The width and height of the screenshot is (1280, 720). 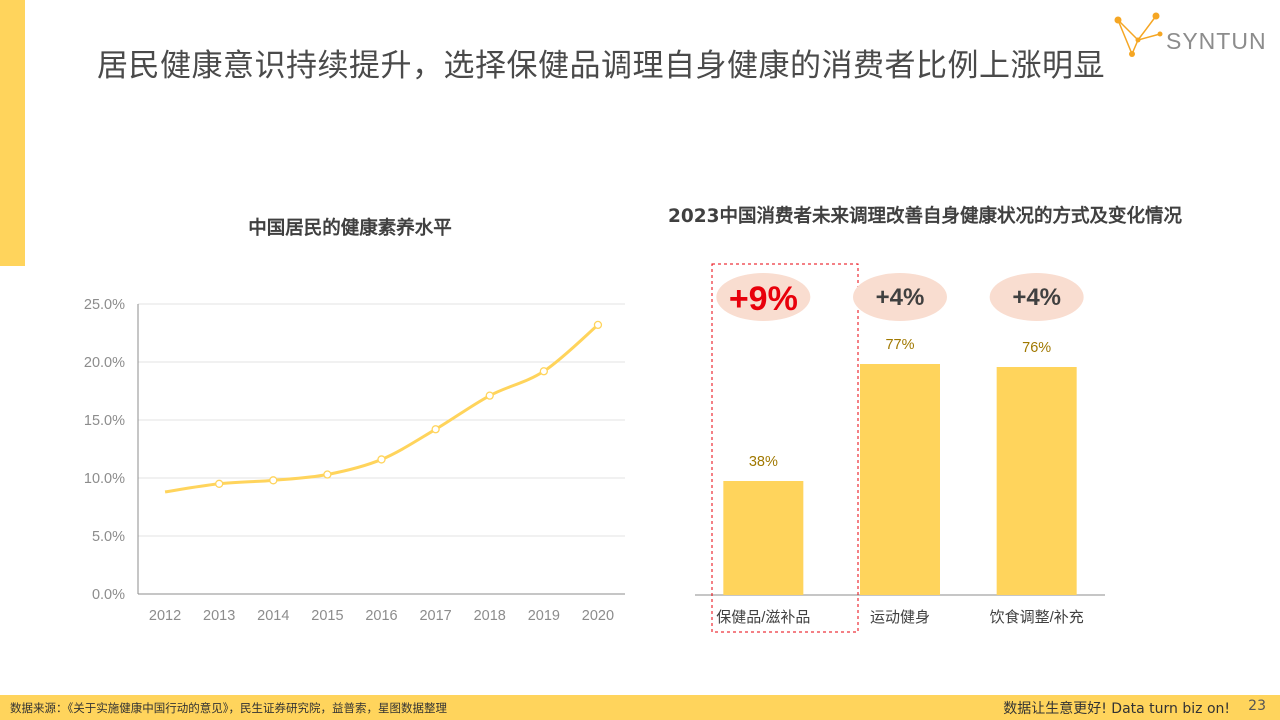 What do you see at coordinates (381, 616) in the screenshot?
I see `x-tick-label: 2016` at bounding box center [381, 616].